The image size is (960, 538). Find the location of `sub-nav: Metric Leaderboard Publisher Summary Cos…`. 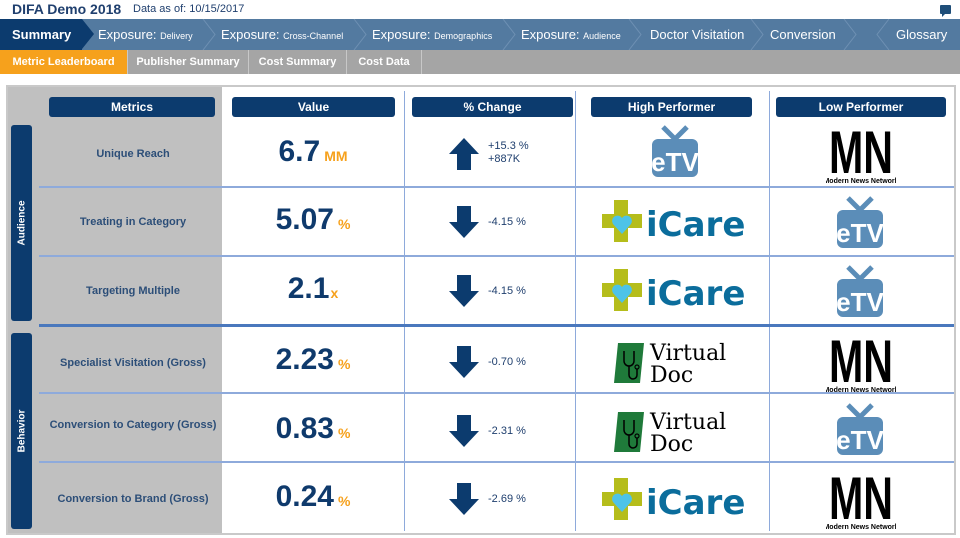

sub-nav: Metric Leaderboard Publisher Summary Cos… is located at coordinates (480, 62).